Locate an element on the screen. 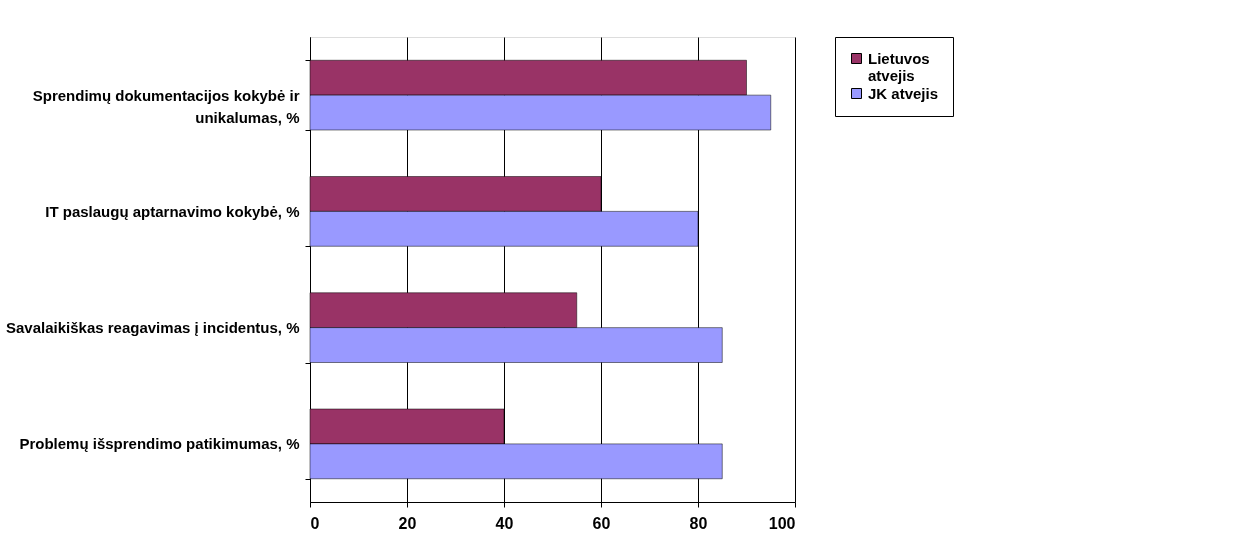  y-tick-label: IT paslaugų aptarnavimo kokybė, % is located at coordinates (172, 211).